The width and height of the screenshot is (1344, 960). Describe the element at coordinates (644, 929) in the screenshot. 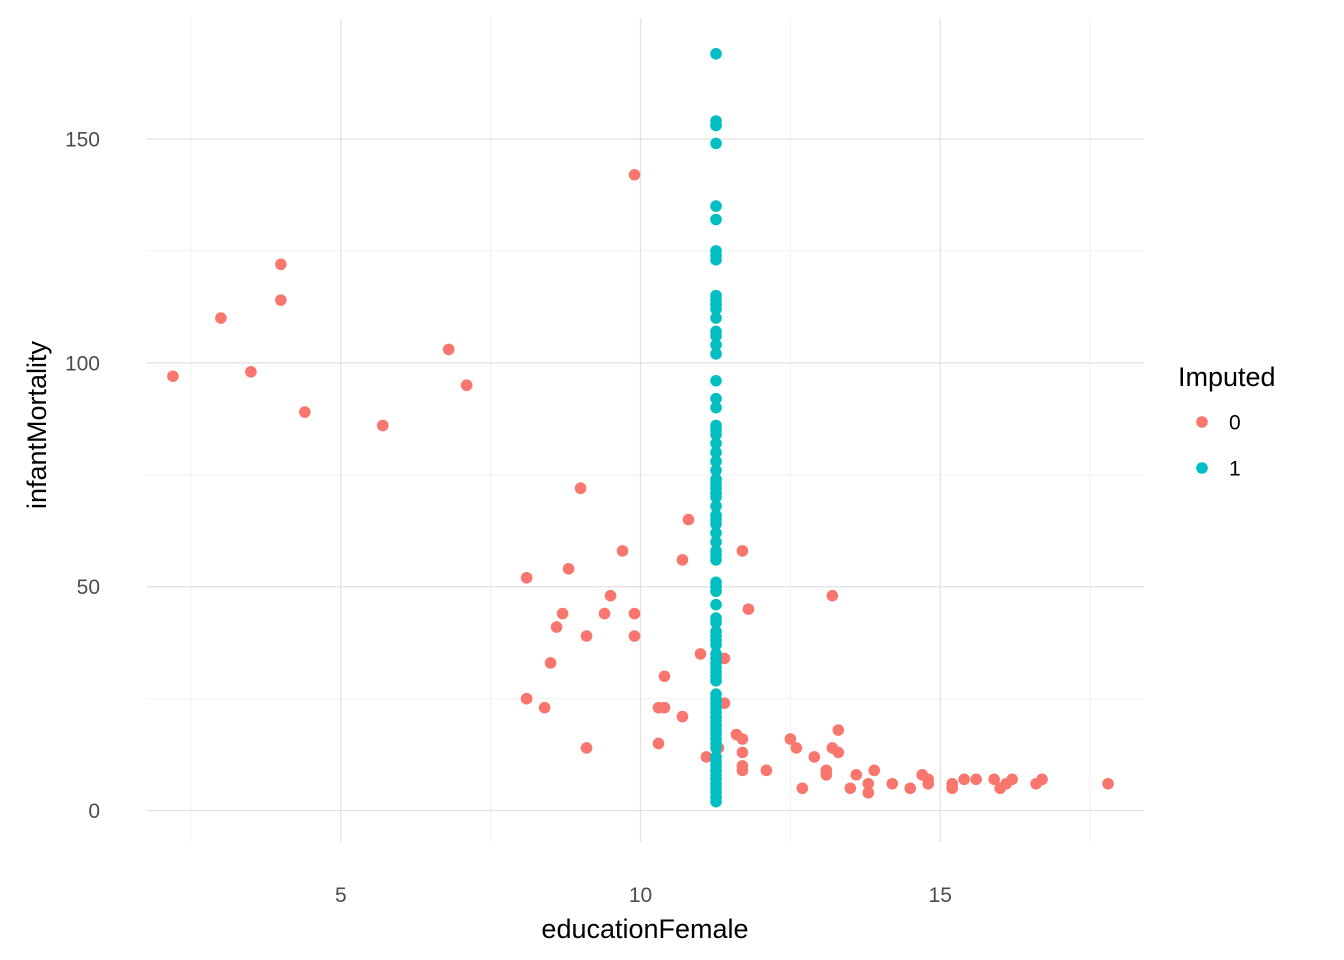

I see `x-axis-title: educationFemale` at that location.